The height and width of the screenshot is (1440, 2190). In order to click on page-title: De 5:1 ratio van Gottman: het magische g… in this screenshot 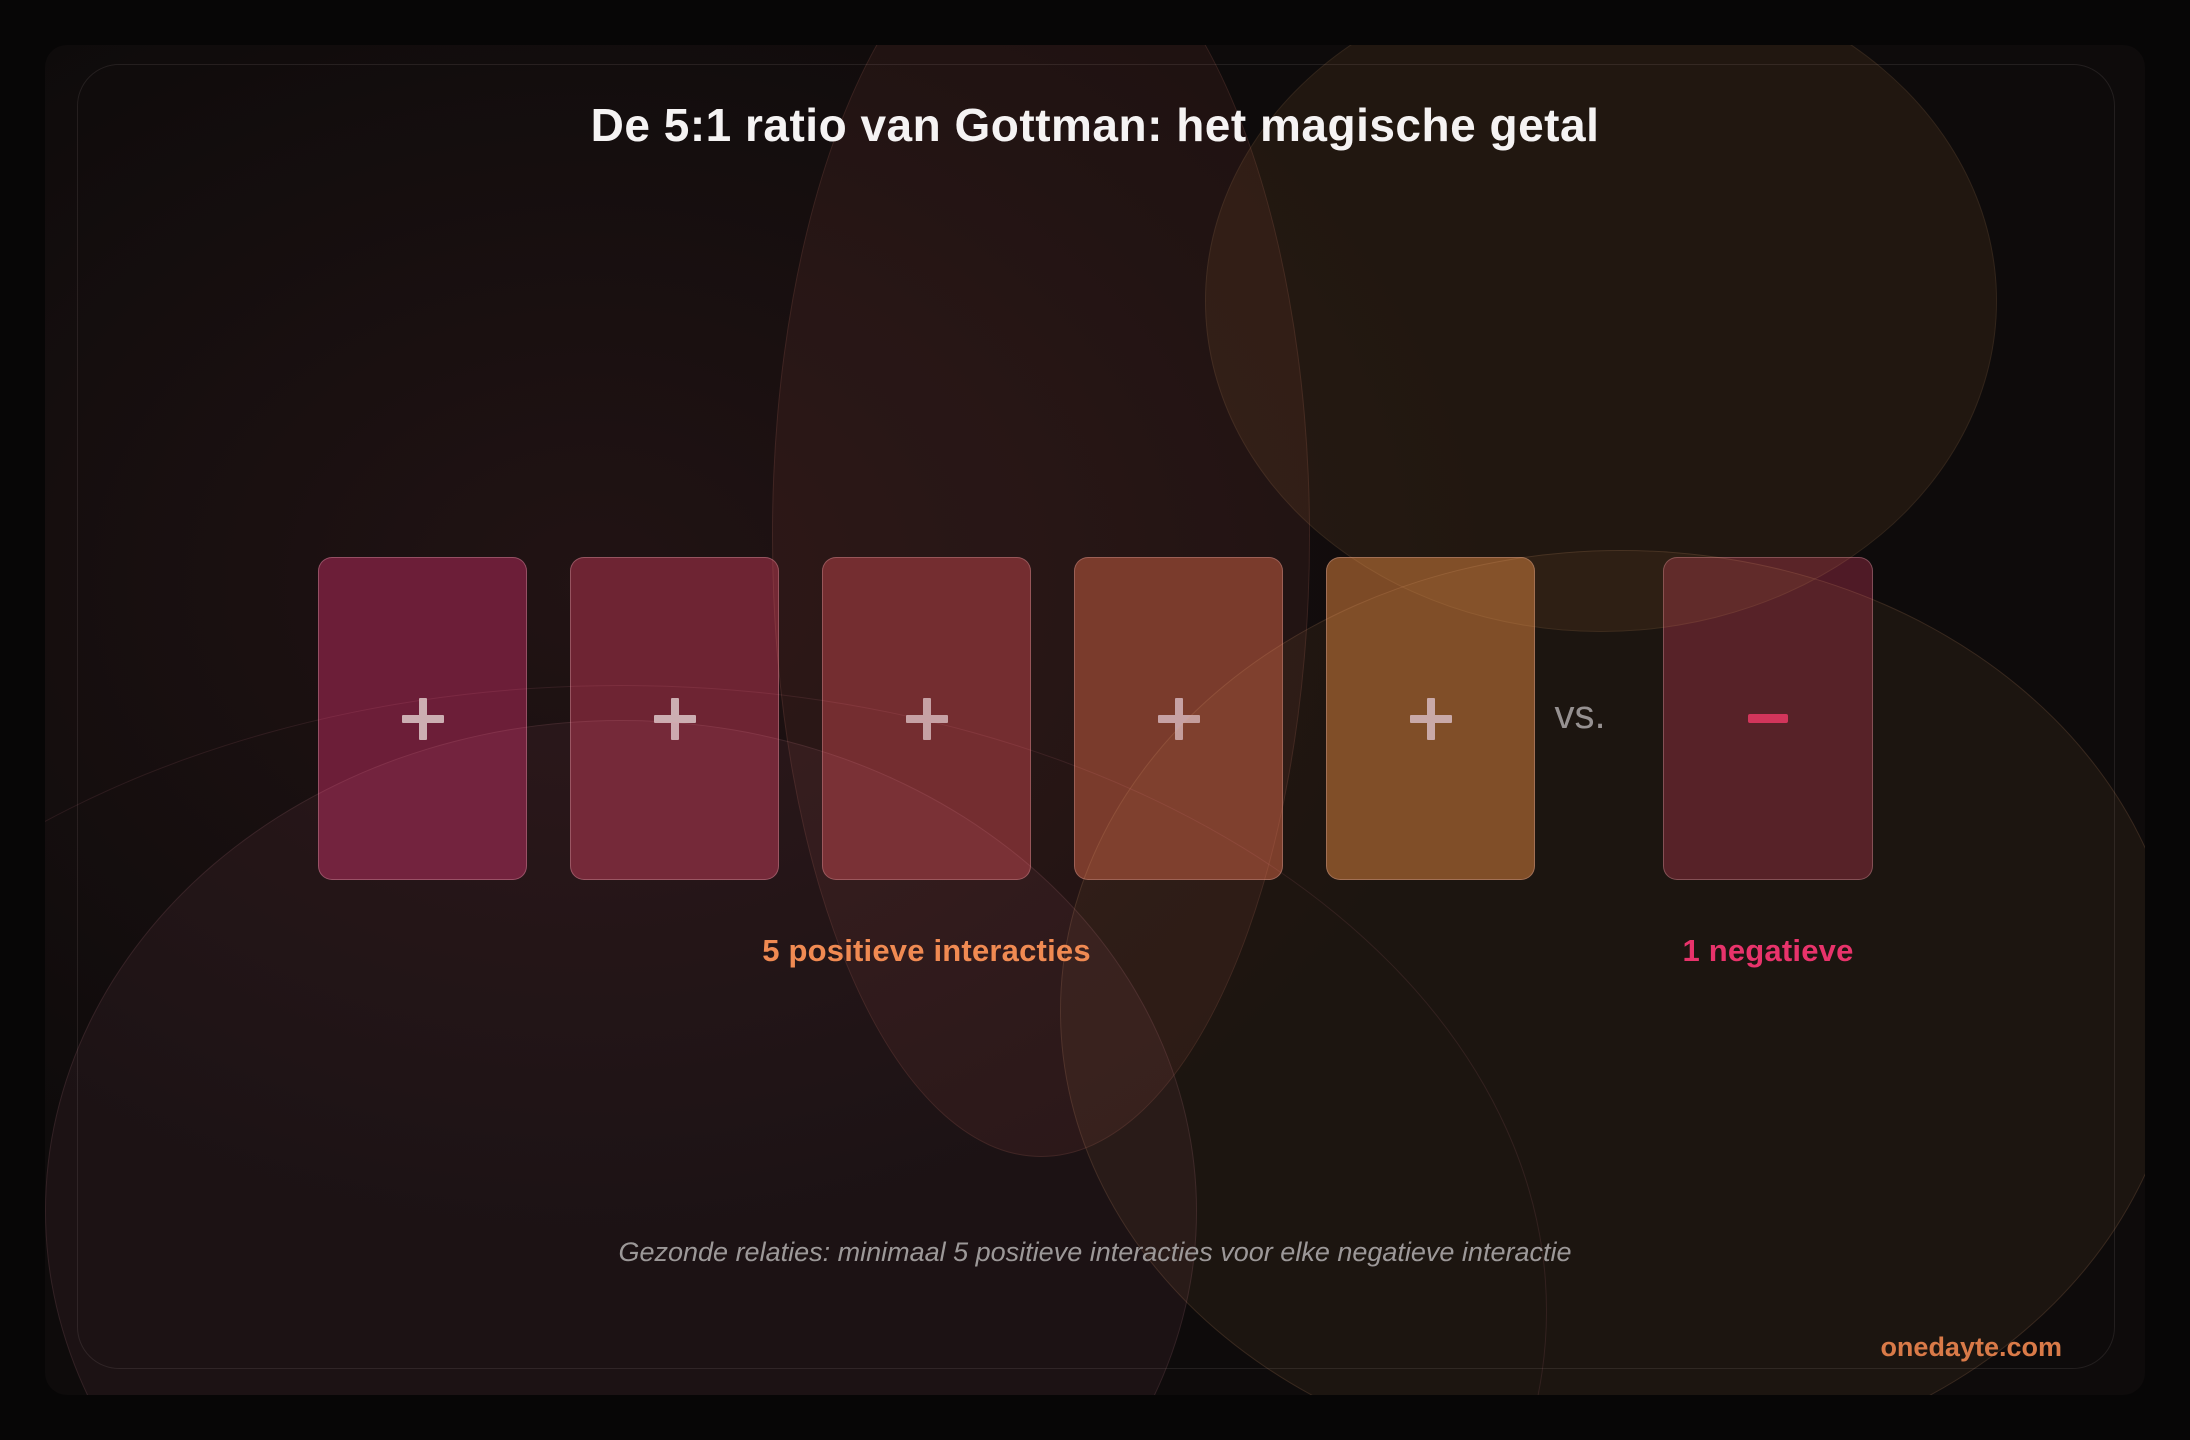, I will do `click(1095, 125)`.